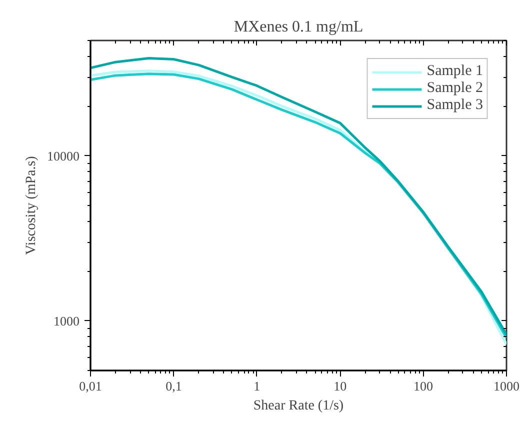 Image resolution: width=528 pixels, height=432 pixels. Describe the element at coordinates (299, 27) in the screenshot. I see `chart-title: MXenes 0.1 mg/mL` at that location.